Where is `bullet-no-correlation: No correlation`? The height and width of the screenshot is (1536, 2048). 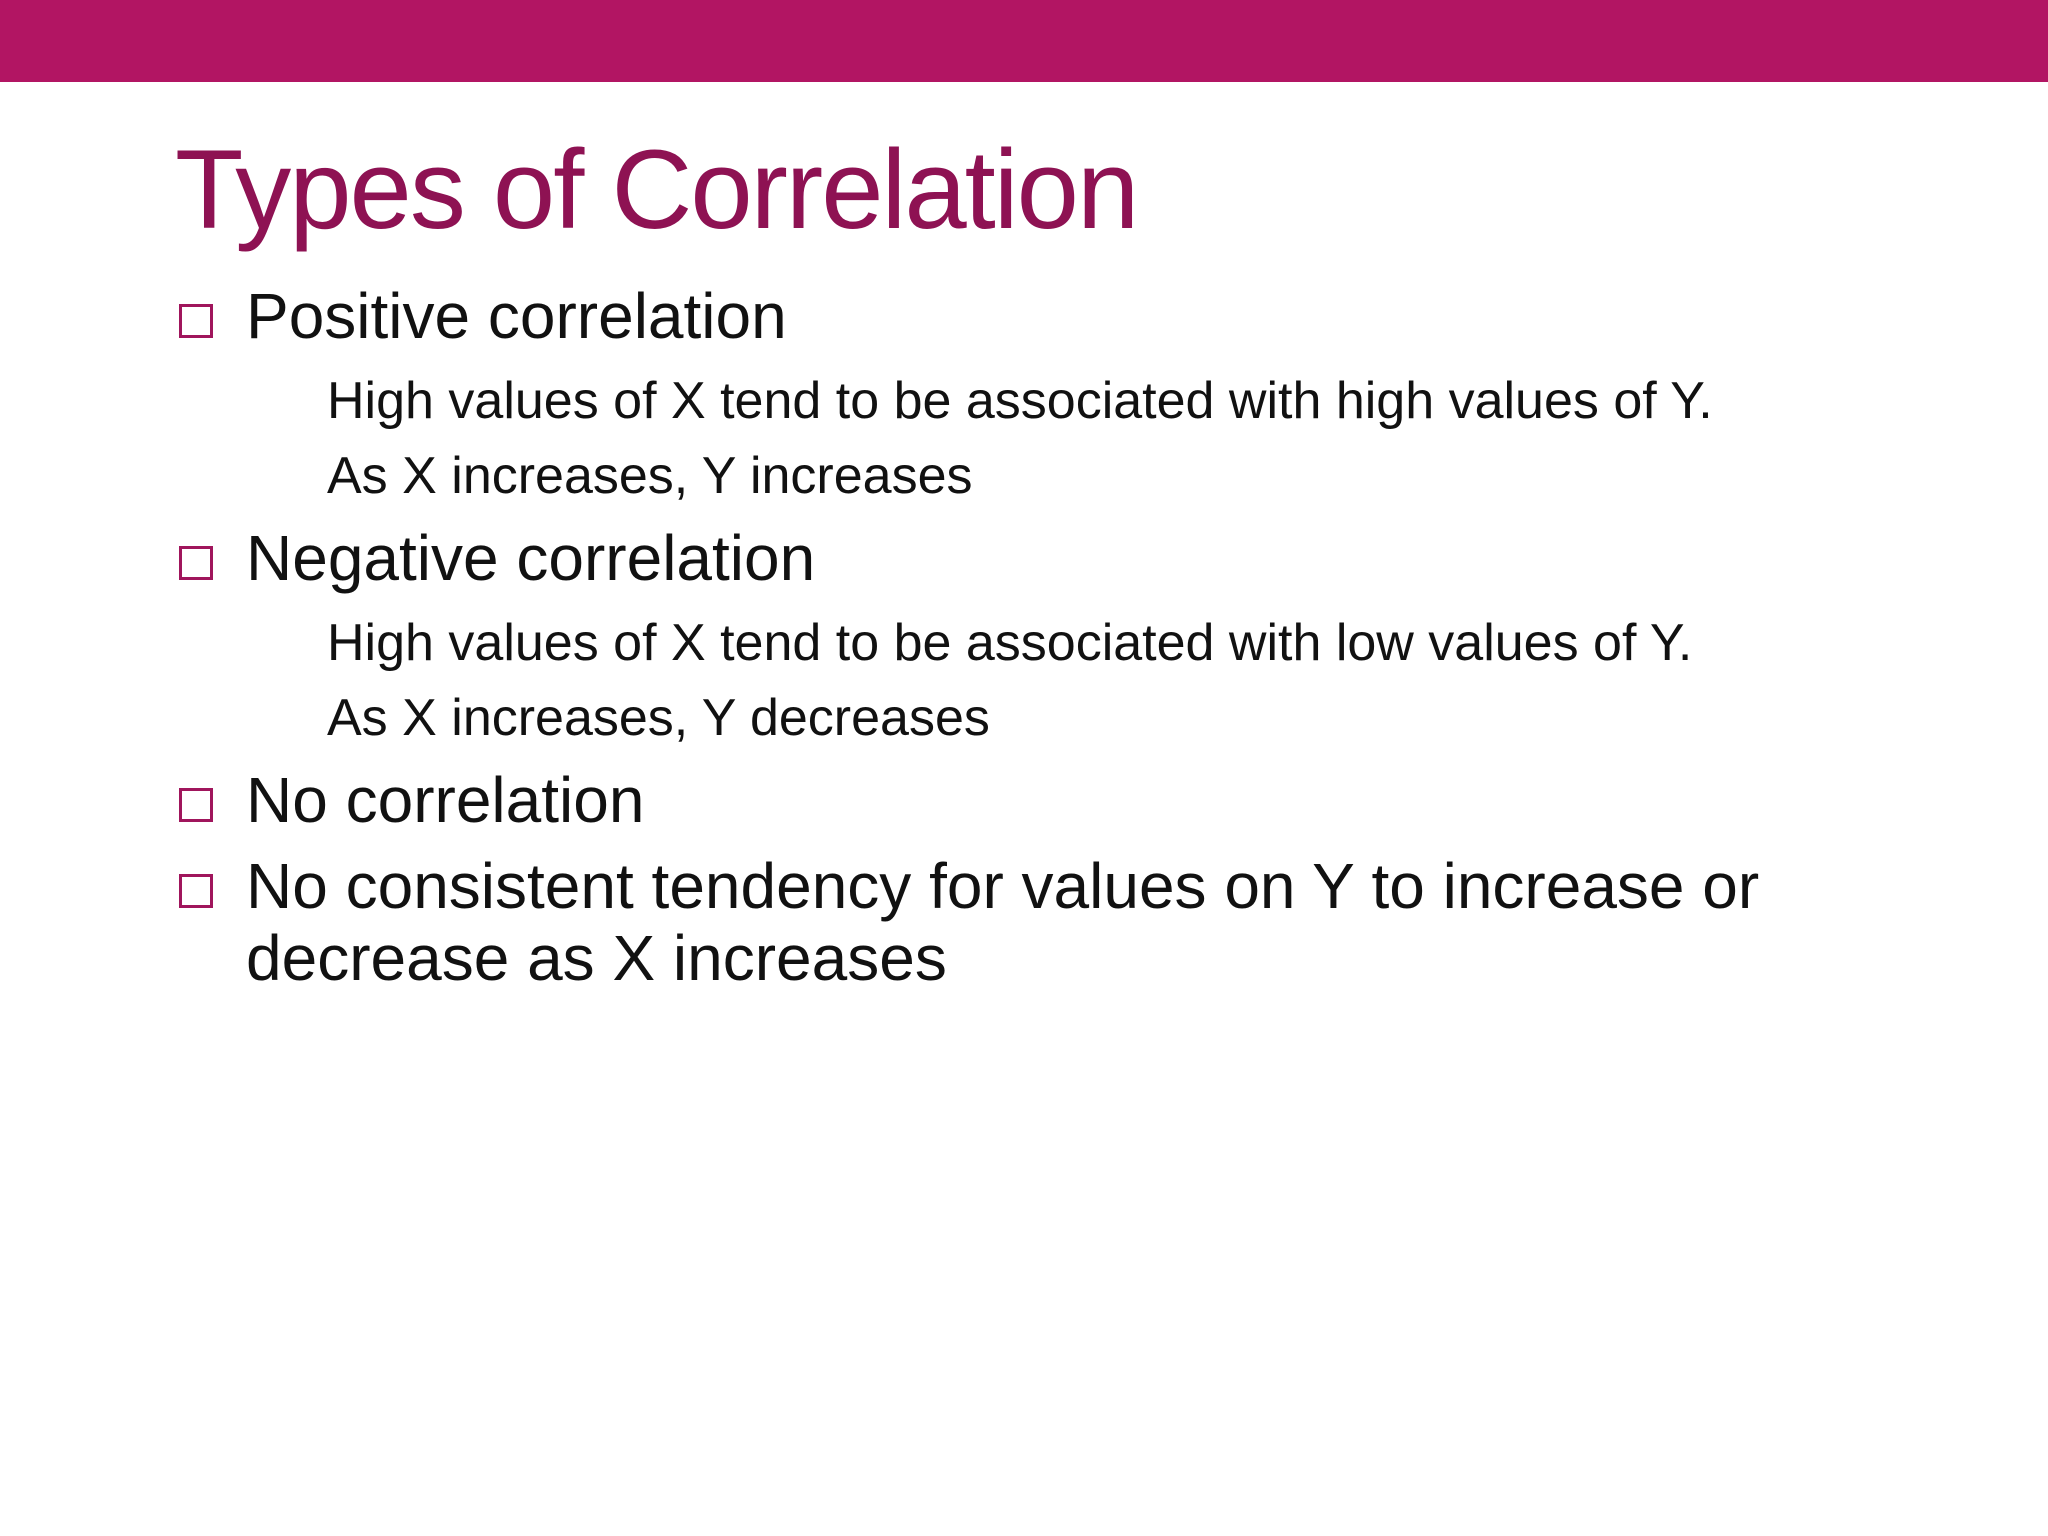 bullet-no-correlation: No correlation is located at coordinates (1076, 800).